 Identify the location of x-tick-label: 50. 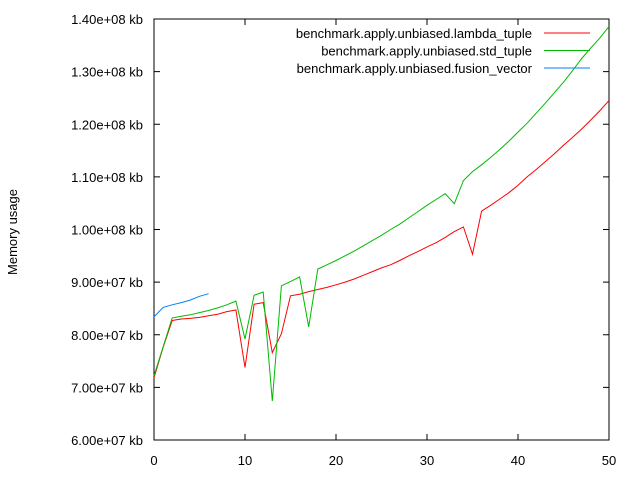
(609, 460).